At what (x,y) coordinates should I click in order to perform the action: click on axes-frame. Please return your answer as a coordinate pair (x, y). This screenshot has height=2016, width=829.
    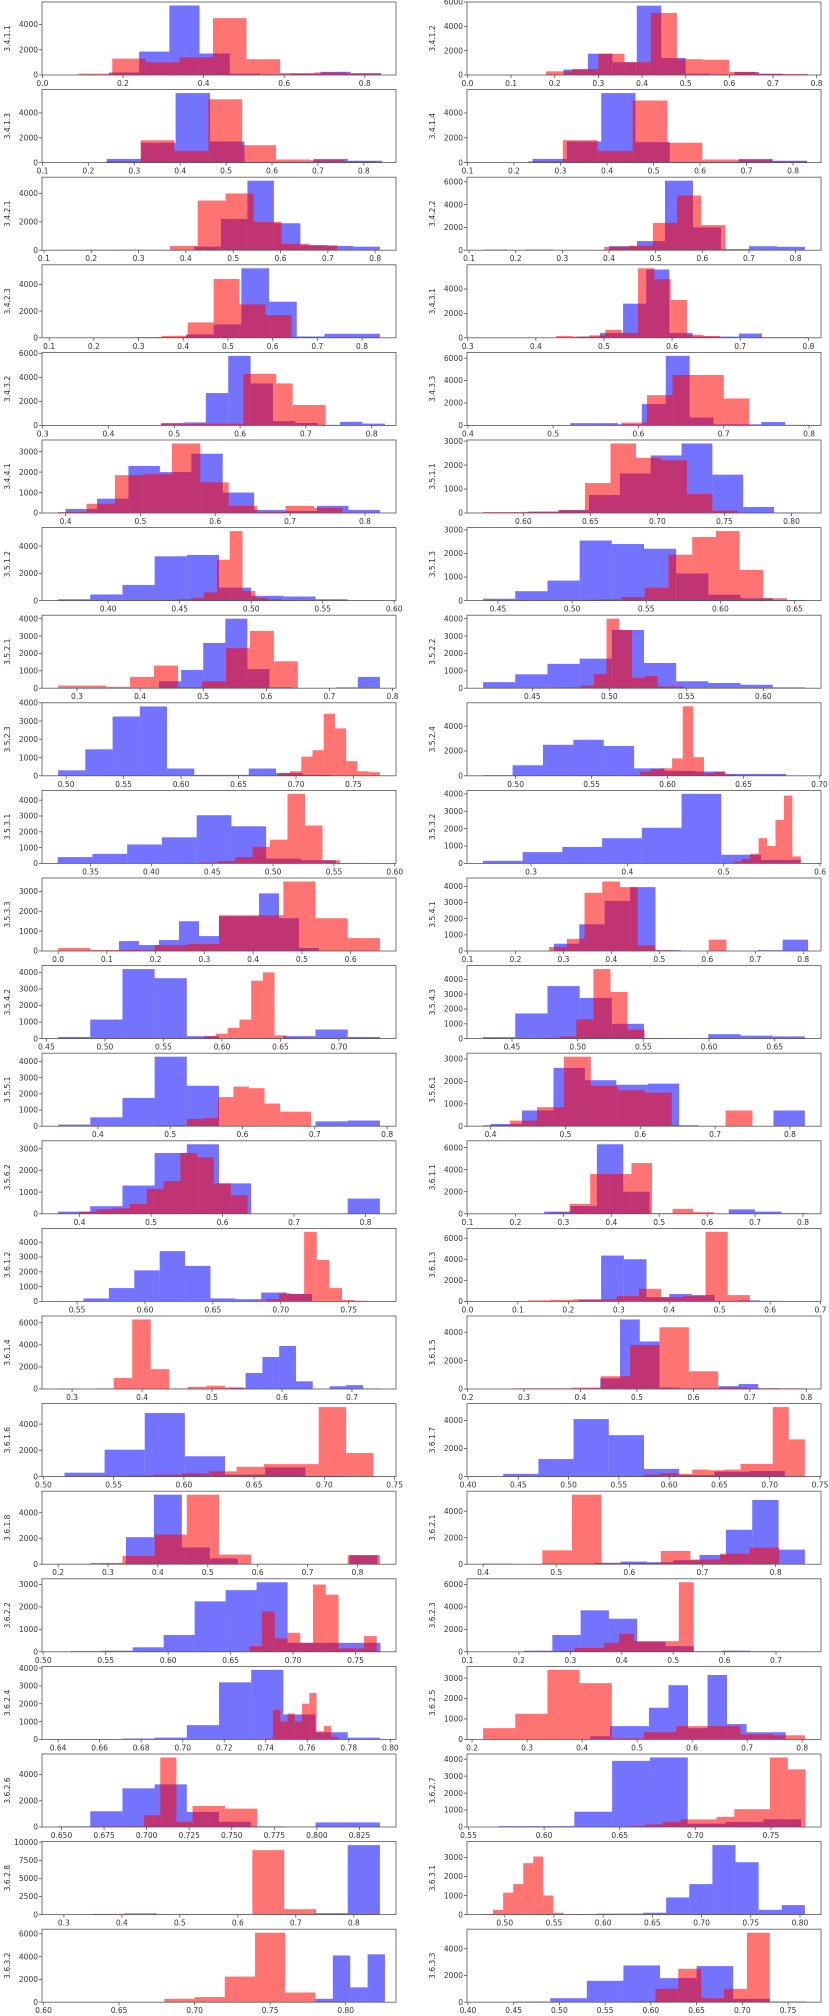
    Looking at the image, I should click on (644, 126).